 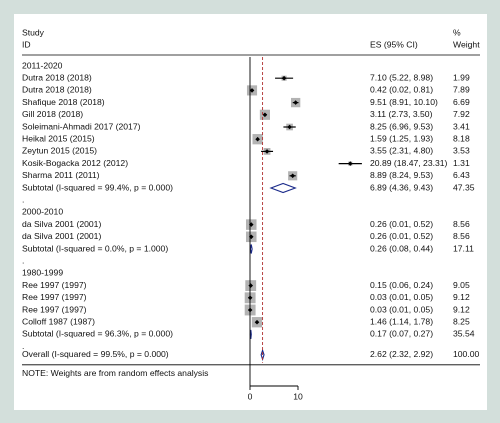 What do you see at coordinates (461, 175) in the screenshot?
I see `weight-label: 6.43` at bounding box center [461, 175].